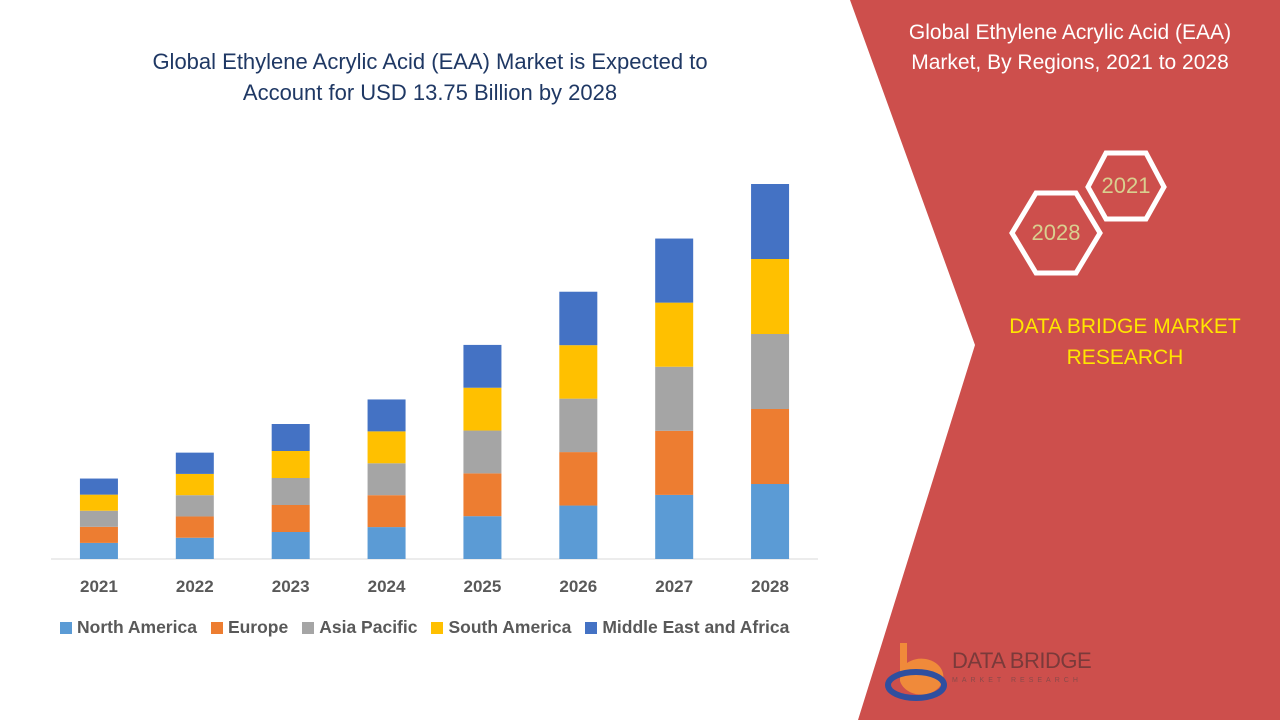  What do you see at coordinates (386, 447) in the screenshot?
I see `bar-segment-south-america-2024` at bounding box center [386, 447].